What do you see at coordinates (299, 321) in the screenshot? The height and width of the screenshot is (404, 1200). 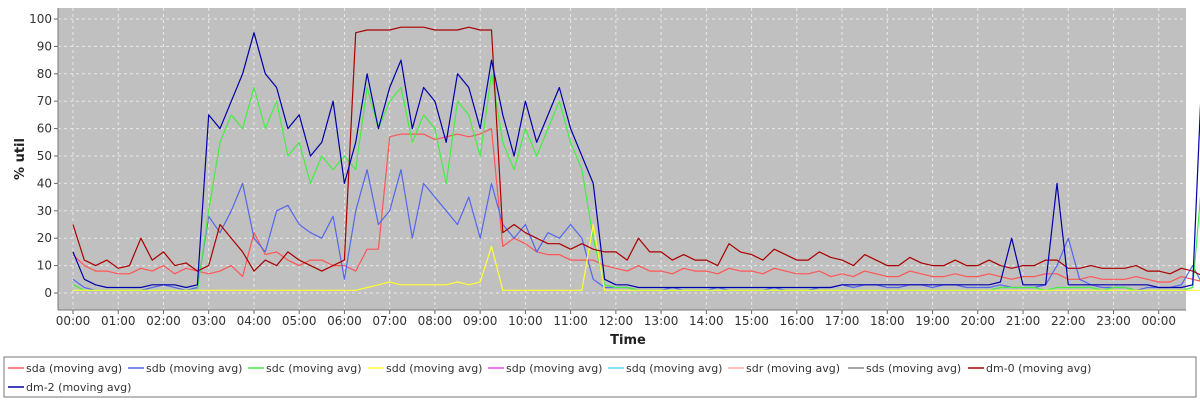 I see `x-tick-label: 05:00` at bounding box center [299, 321].